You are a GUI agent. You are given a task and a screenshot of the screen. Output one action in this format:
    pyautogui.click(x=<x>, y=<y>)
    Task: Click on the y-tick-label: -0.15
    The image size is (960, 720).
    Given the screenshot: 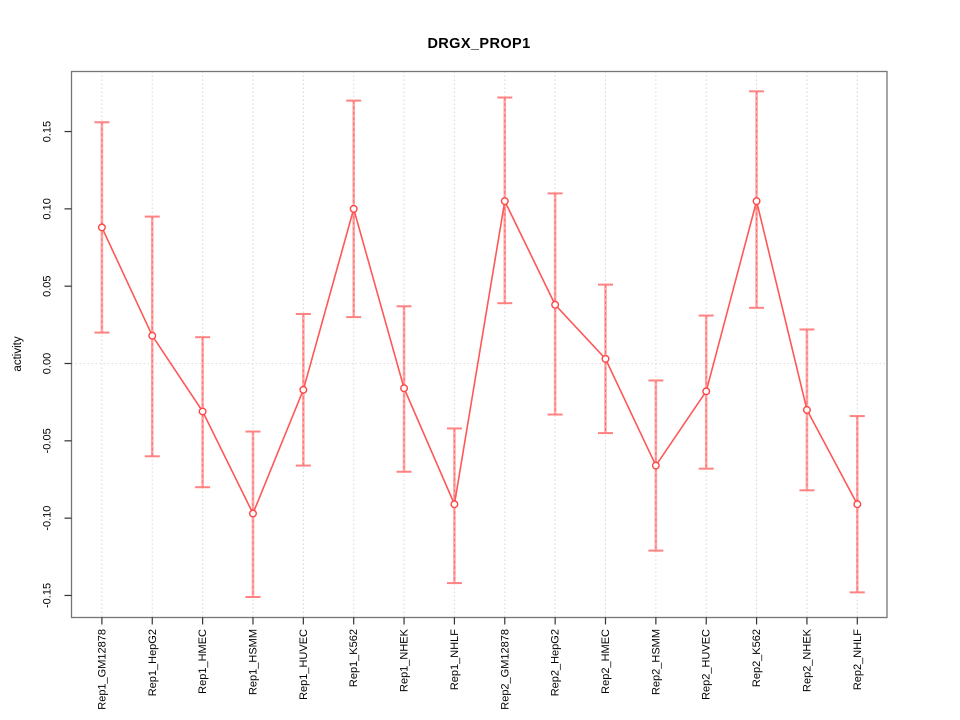 What is the action you would take?
    pyautogui.click(x=48, y=595)
    